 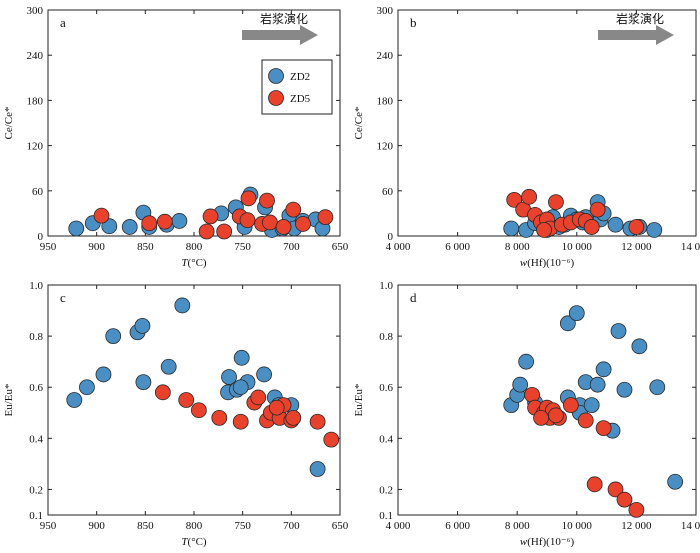 What do you see at coordinates (300, 99) in the screenshot?
I see `legend-label-ZD5: ZD5` at bounding box center [300, 99].